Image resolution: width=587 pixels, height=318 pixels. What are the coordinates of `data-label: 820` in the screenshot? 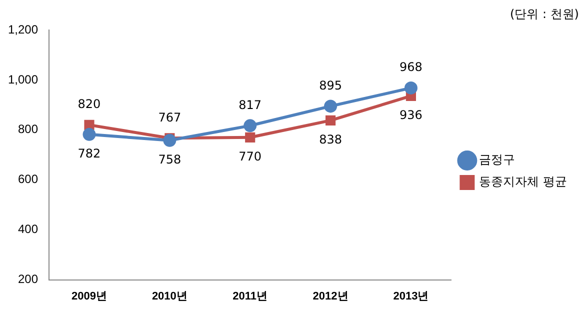 It's located at (89, 104).